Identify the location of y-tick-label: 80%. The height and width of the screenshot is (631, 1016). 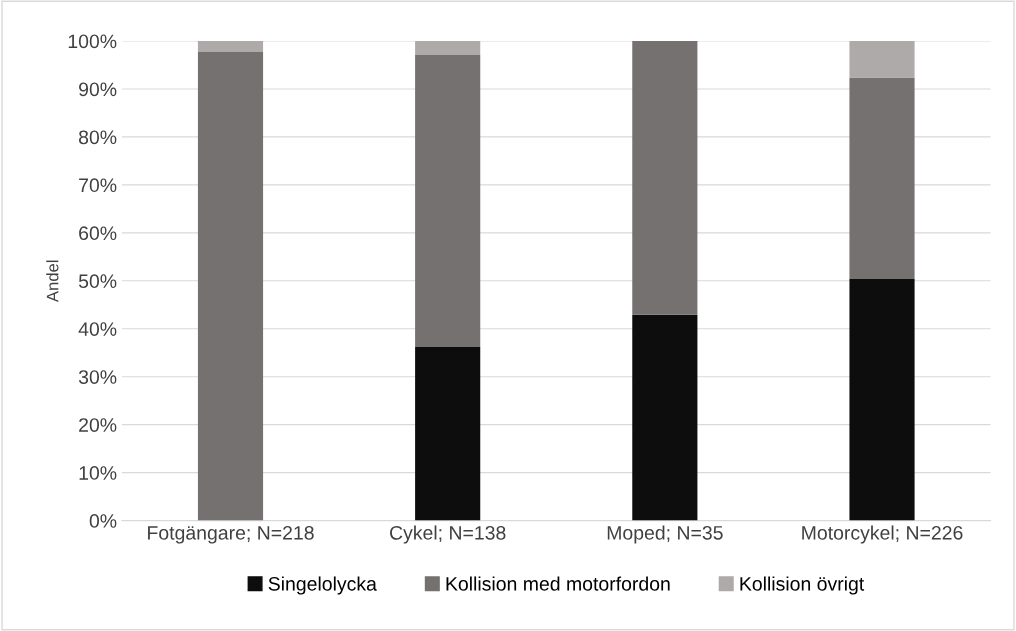
(97, 137).